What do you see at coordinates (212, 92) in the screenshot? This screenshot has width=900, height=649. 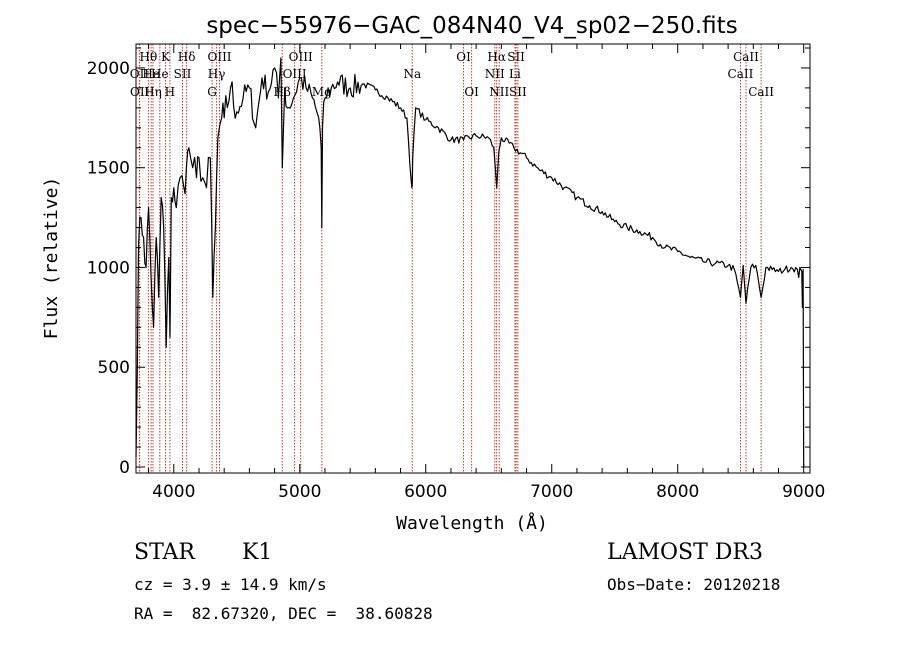 I see `line-label: G` at bounding box center [212, 92].